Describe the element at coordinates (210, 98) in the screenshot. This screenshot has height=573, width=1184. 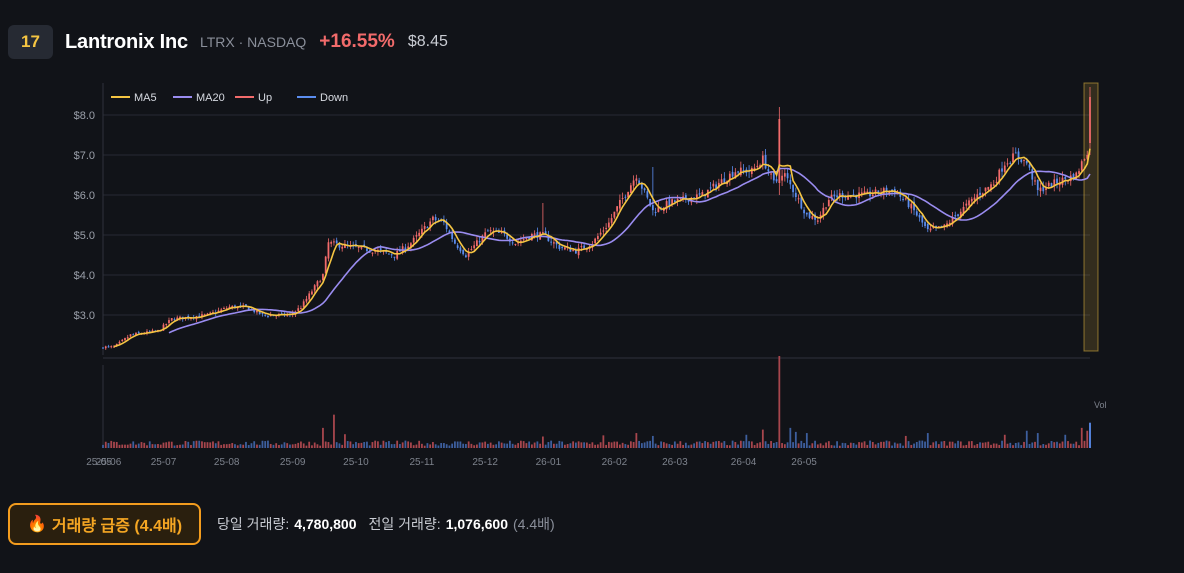
I see `ma20-legend-label: MA20` at that location.